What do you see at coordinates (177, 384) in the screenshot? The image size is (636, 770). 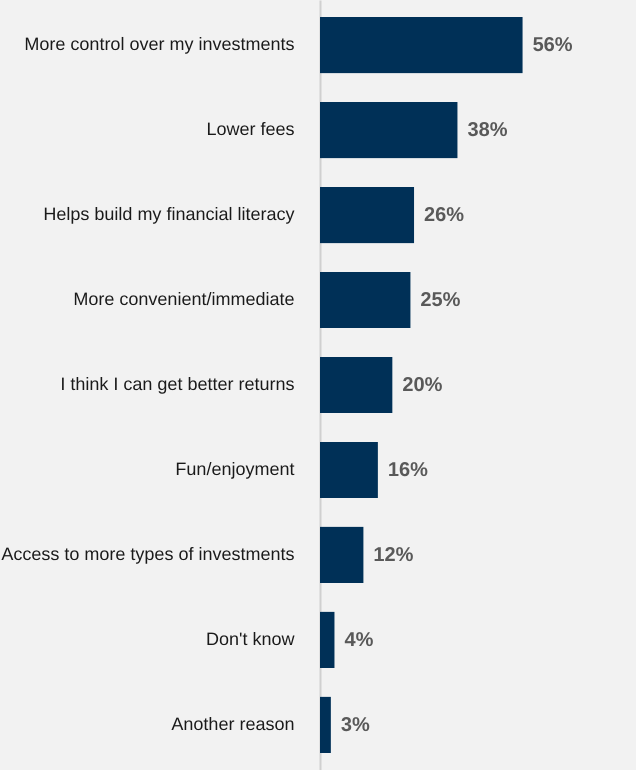 I see `y-tick-label: I think I can get better returns` at bounding box center [177, 384].